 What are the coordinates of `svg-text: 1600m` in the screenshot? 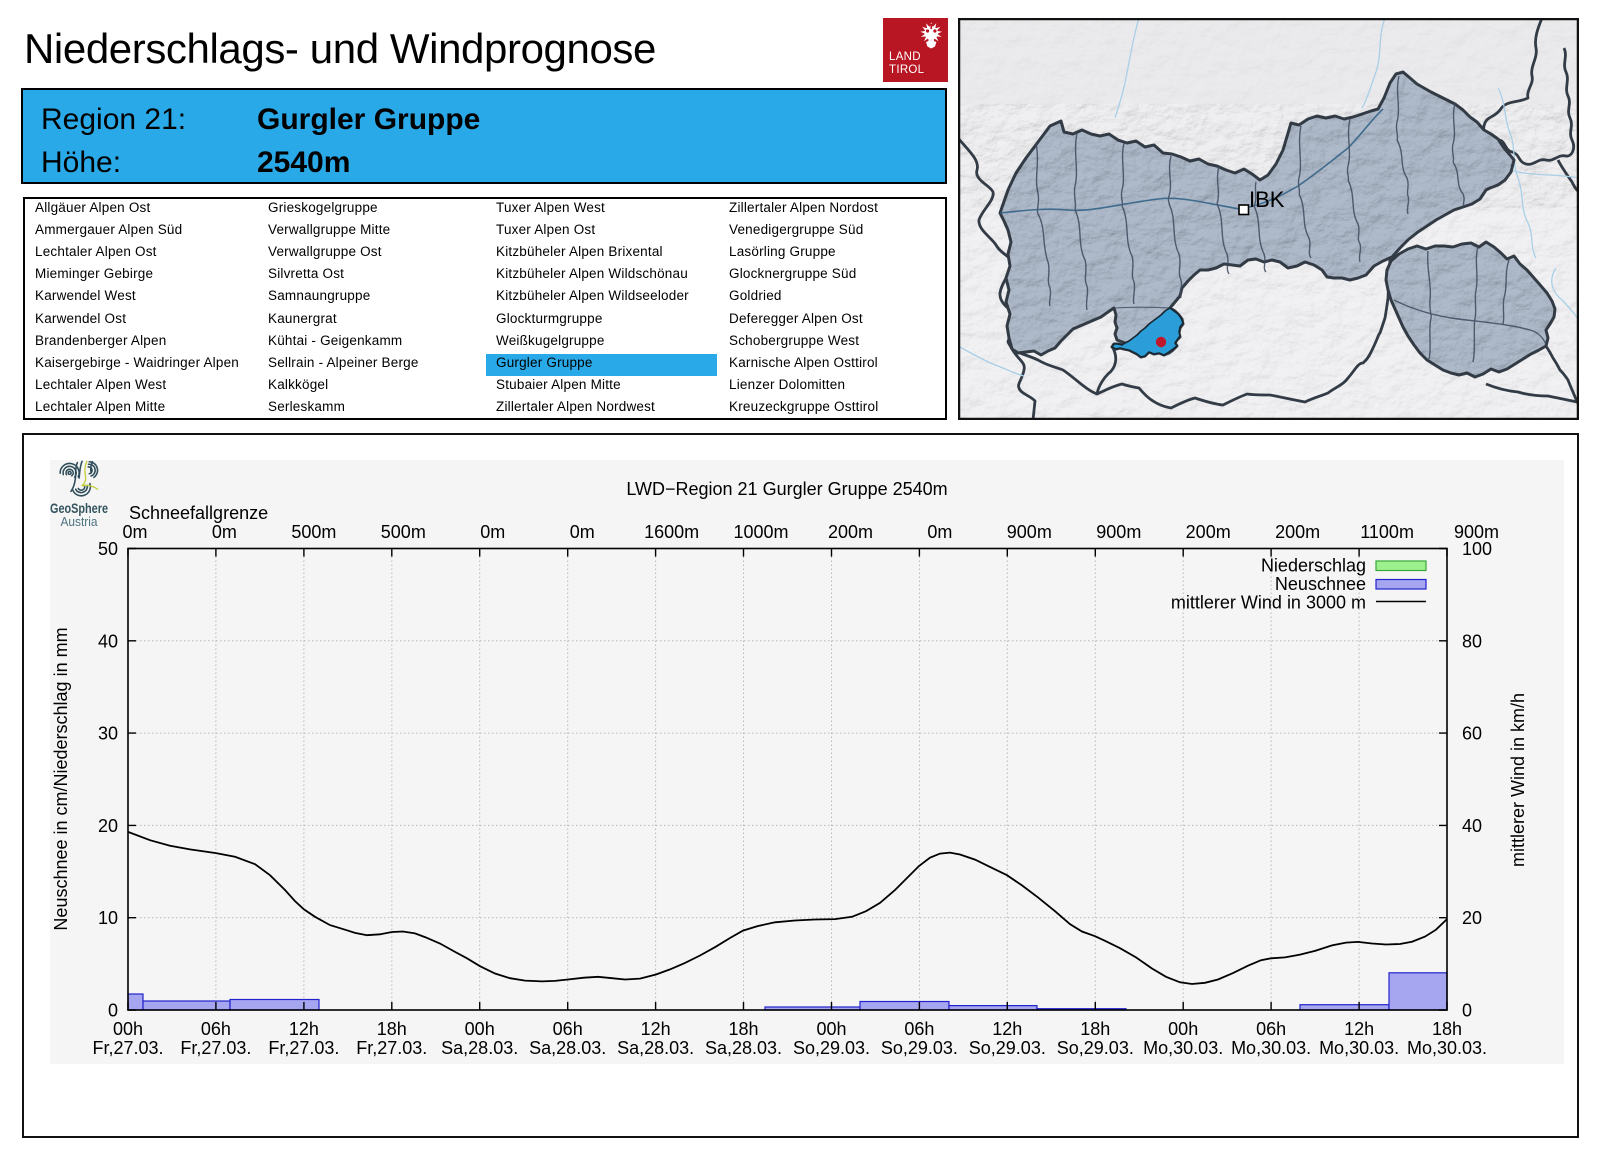 It's located at (671, 532).